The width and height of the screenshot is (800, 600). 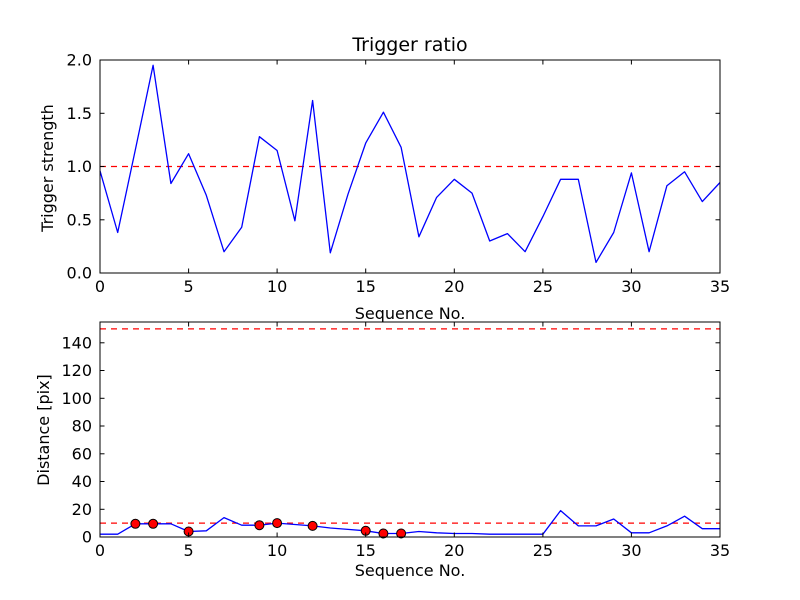 What do you see at coordinates (82, 481) in the screenshot?
I see `y-tick-label: 40` at bounding box center [82, 481].